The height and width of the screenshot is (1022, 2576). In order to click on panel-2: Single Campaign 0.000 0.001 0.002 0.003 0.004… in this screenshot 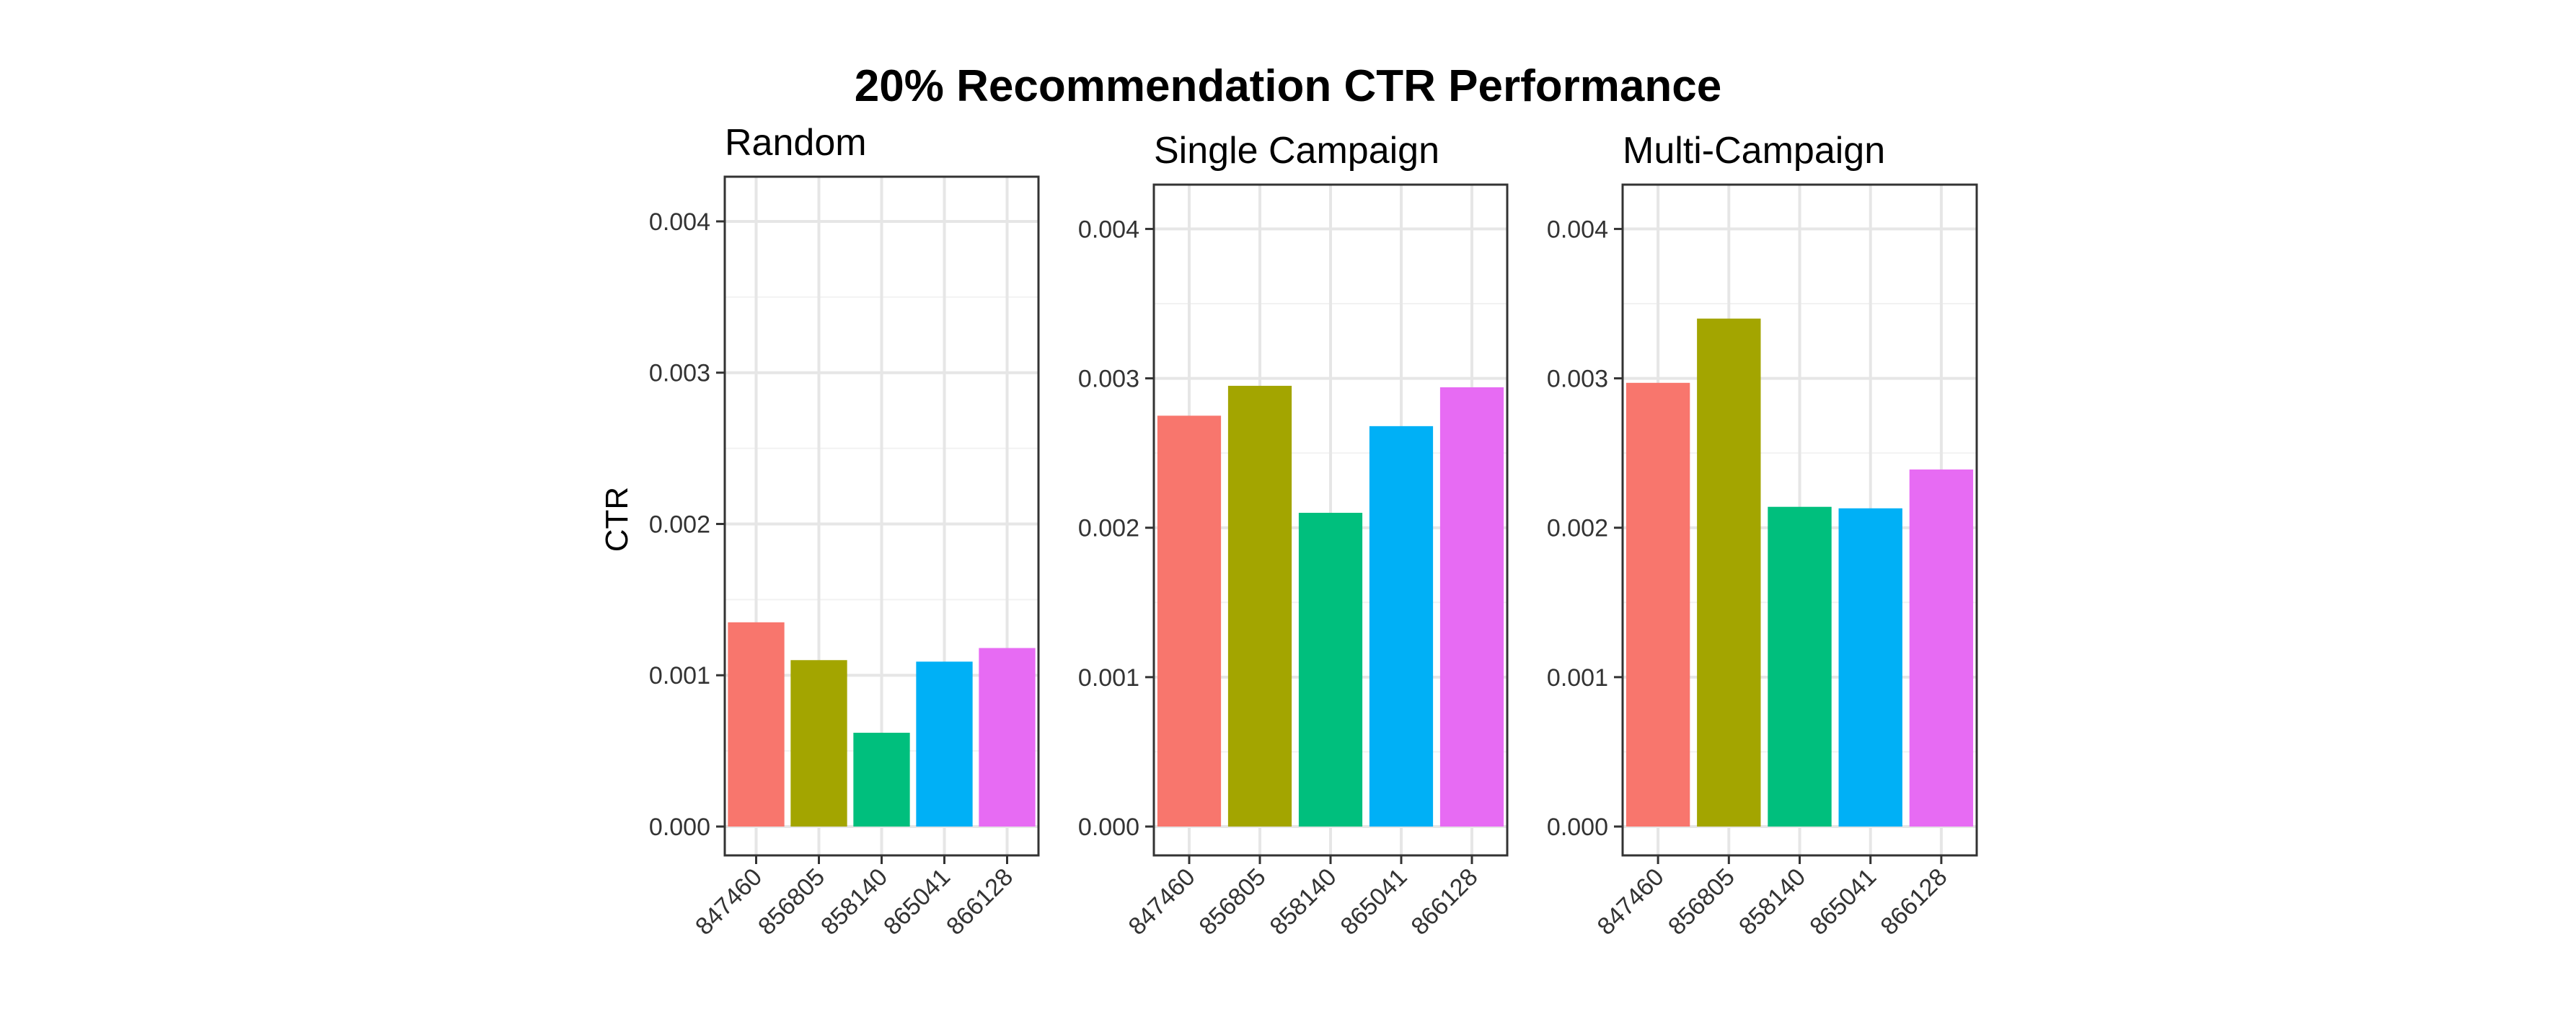, I will do `click(1293, 535)`.